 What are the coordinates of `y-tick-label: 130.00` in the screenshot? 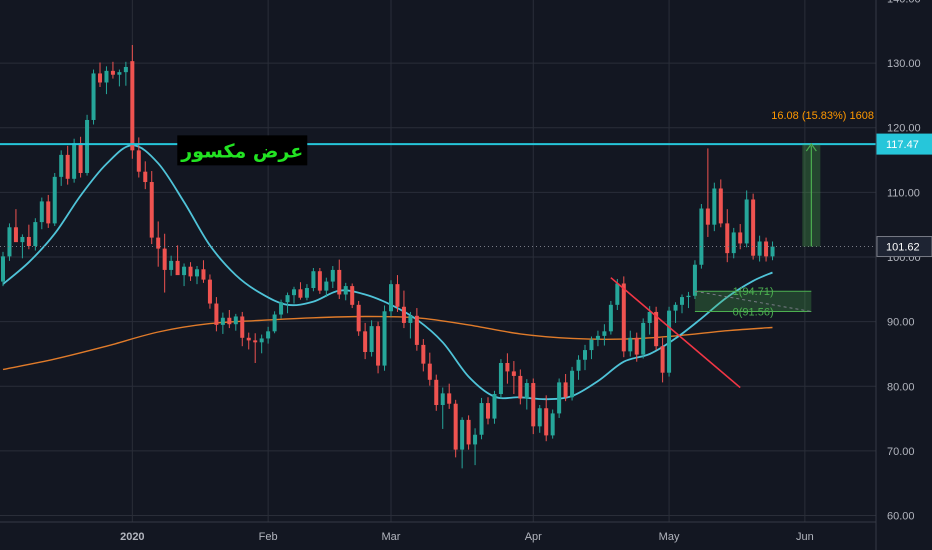 It's located at (904, 64).